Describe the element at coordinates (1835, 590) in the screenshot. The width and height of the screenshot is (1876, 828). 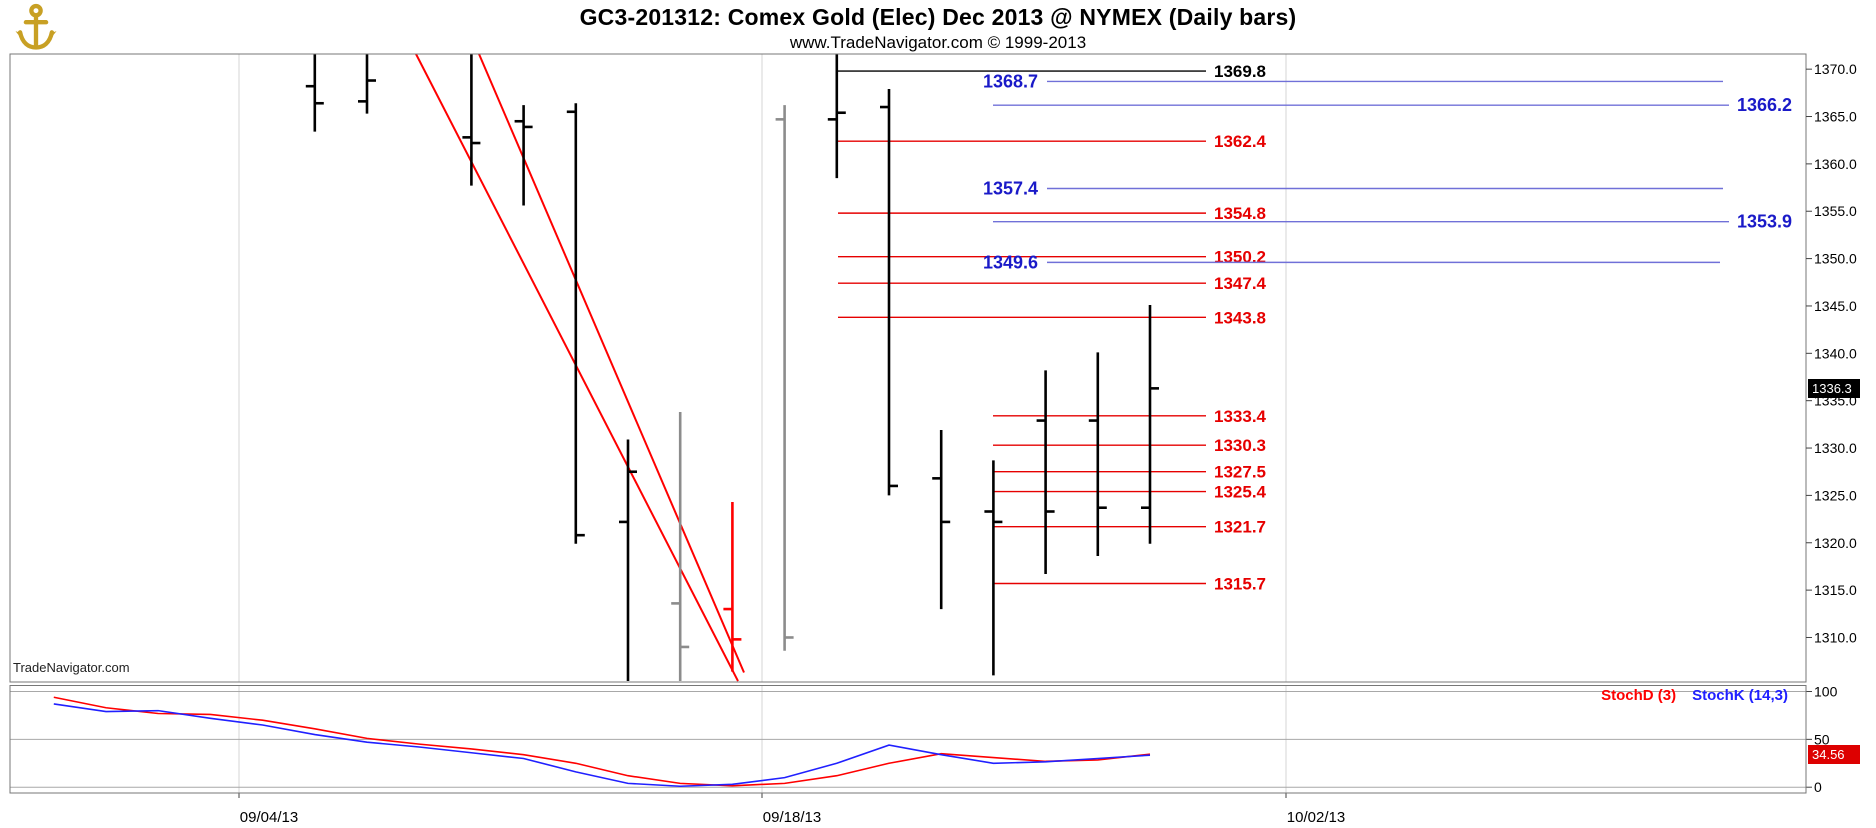
I see `price-axis-label: 1315.0` at that location.